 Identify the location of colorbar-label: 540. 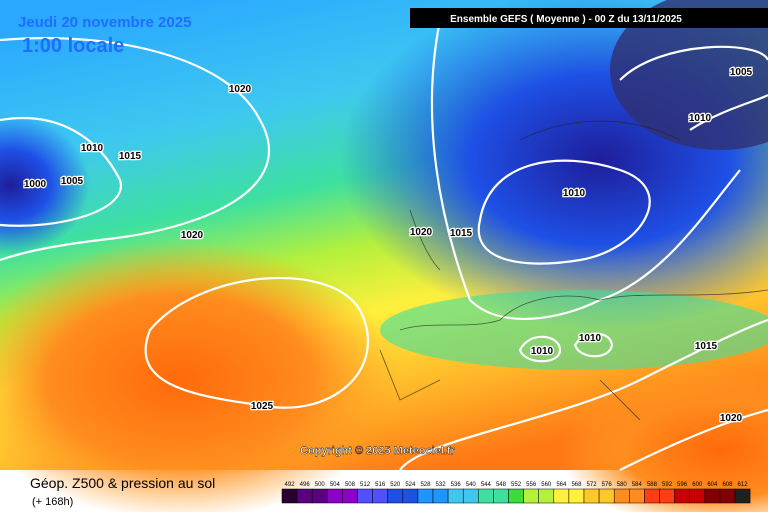
(471, 485).